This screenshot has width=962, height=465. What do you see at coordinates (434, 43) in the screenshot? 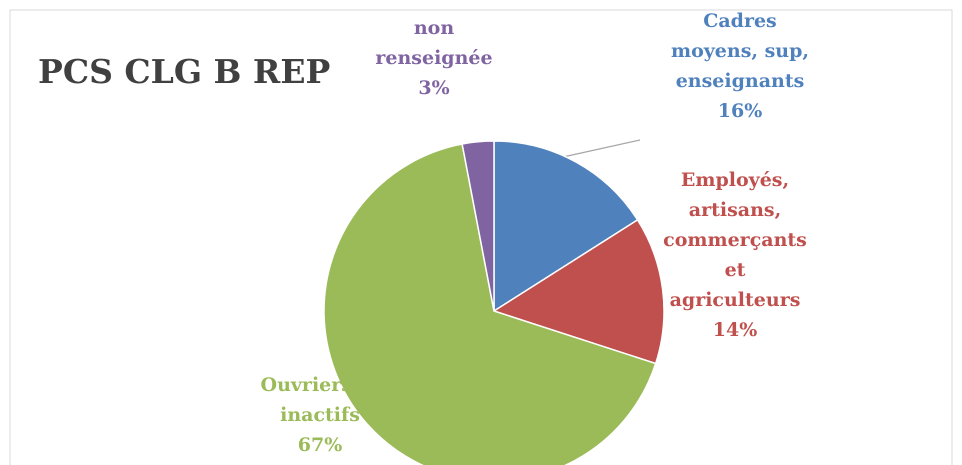
I see `label-name: non renseignée` at bounding box center [434, 43].